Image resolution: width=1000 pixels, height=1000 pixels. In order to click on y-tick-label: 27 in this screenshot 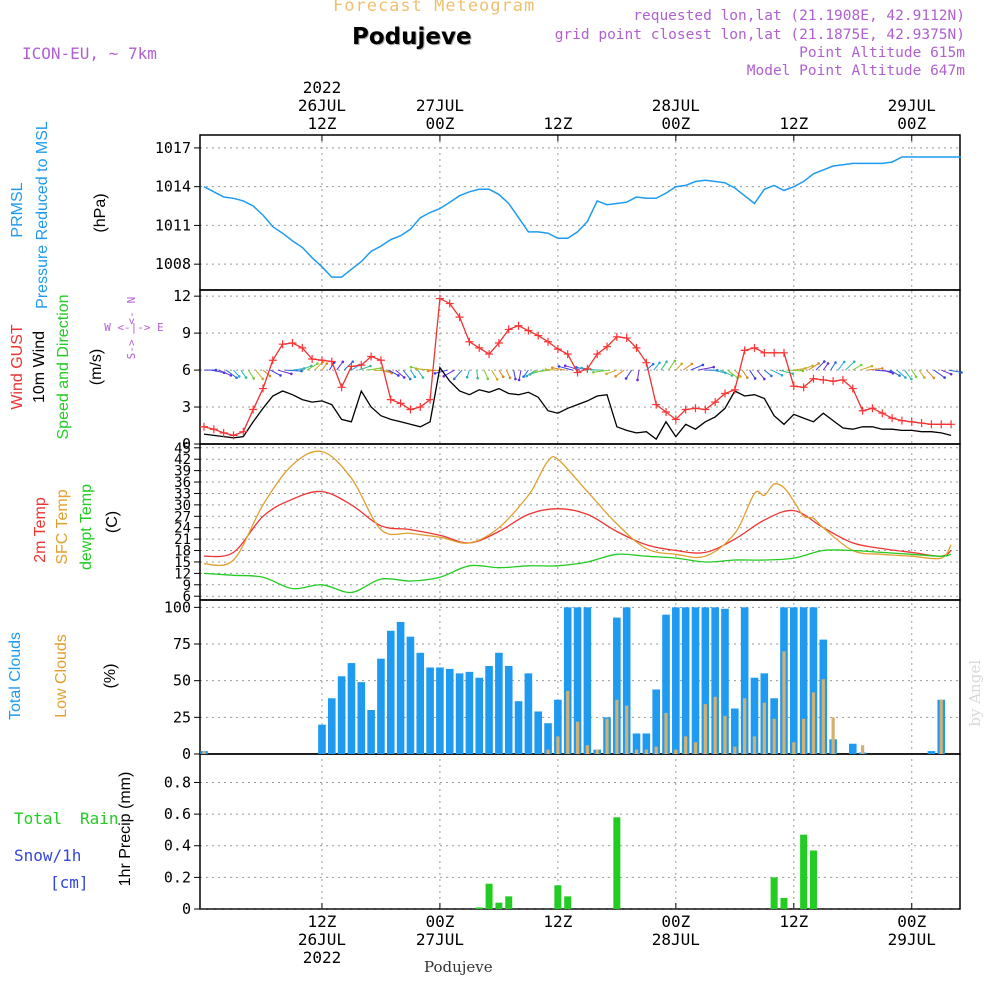, I will do `click(182, 517)`.